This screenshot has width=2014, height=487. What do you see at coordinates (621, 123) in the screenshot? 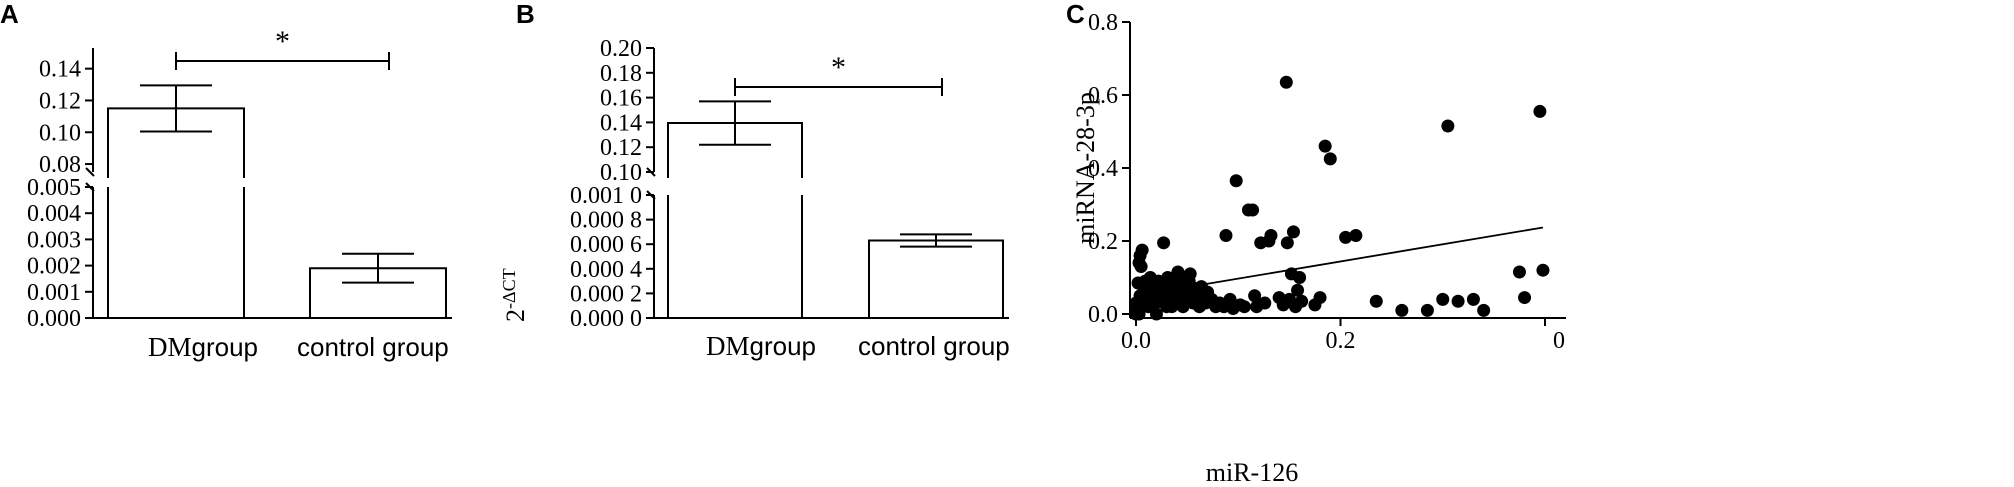
I see `panel-b-y-tick-label: 0.14` at bounding box center [621, 123].